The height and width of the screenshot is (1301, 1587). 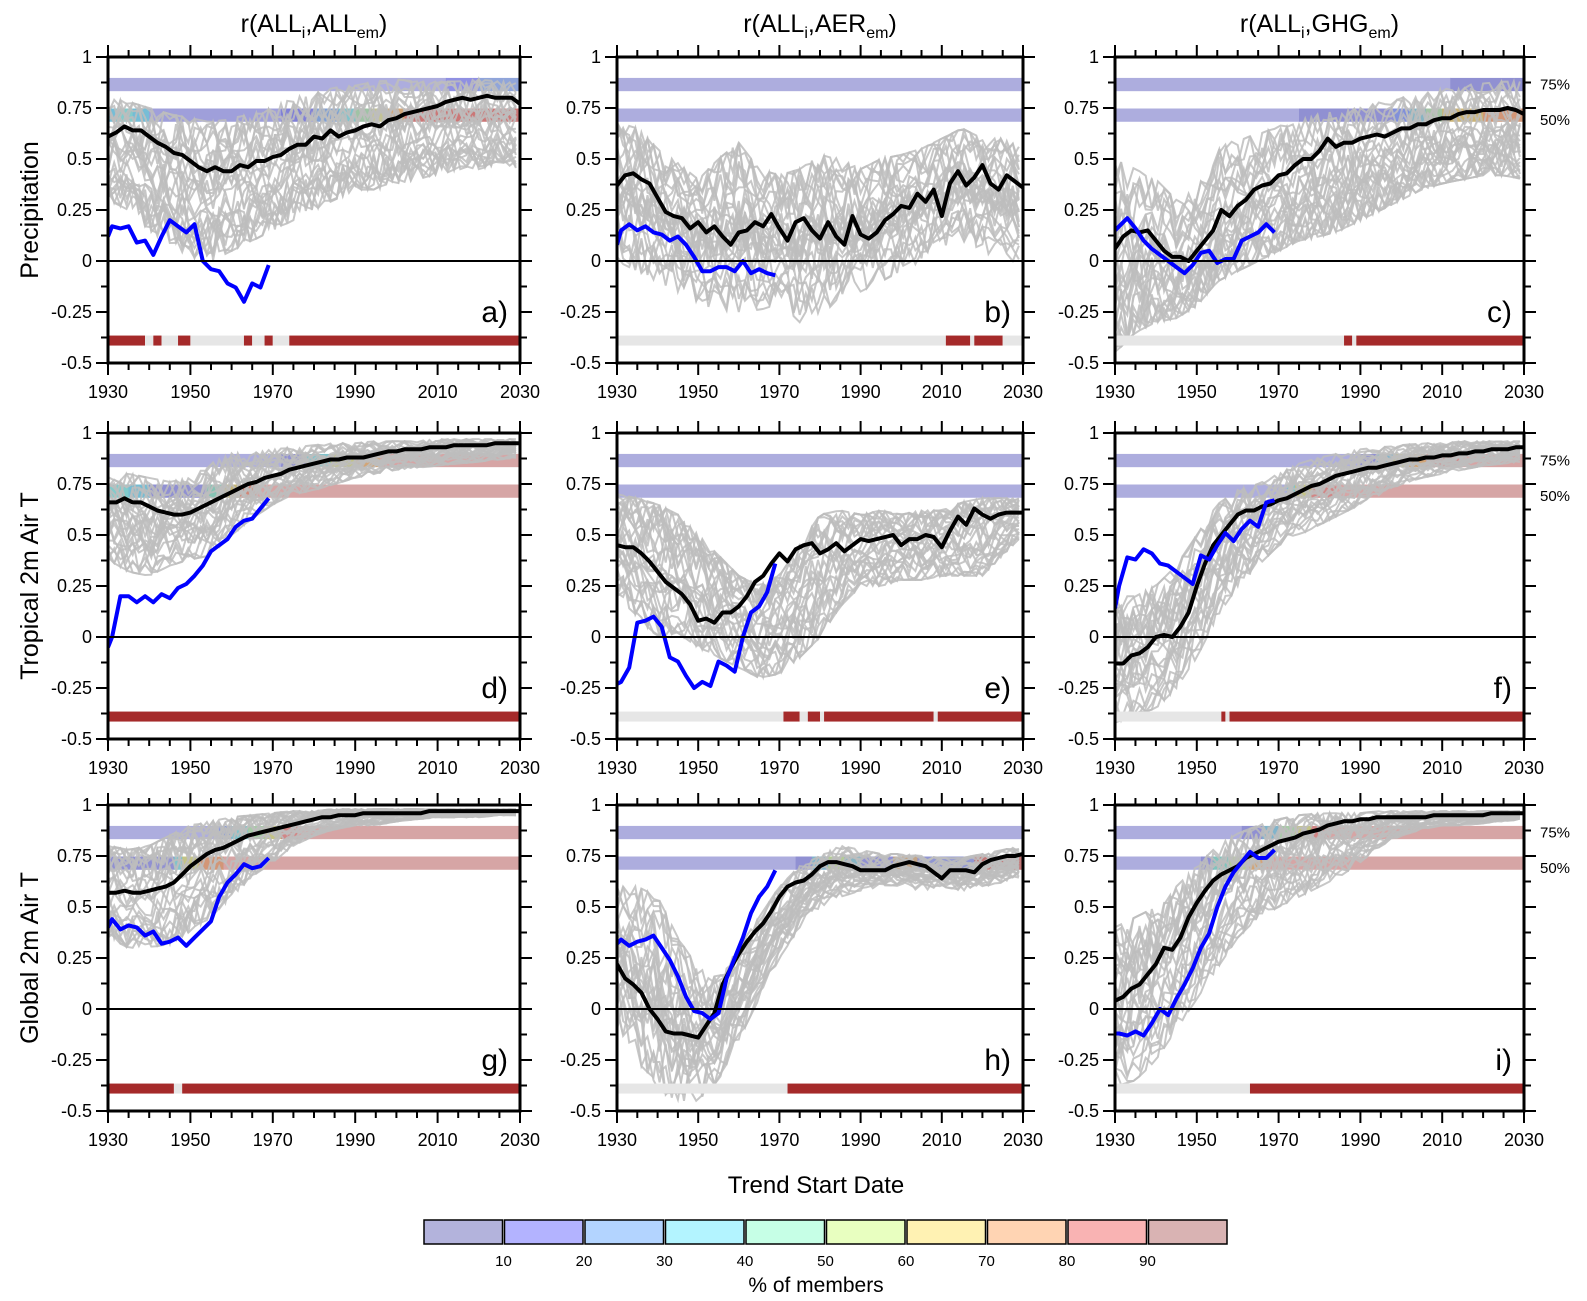 I want to click on band75-segment, so click(x=408, y=832).